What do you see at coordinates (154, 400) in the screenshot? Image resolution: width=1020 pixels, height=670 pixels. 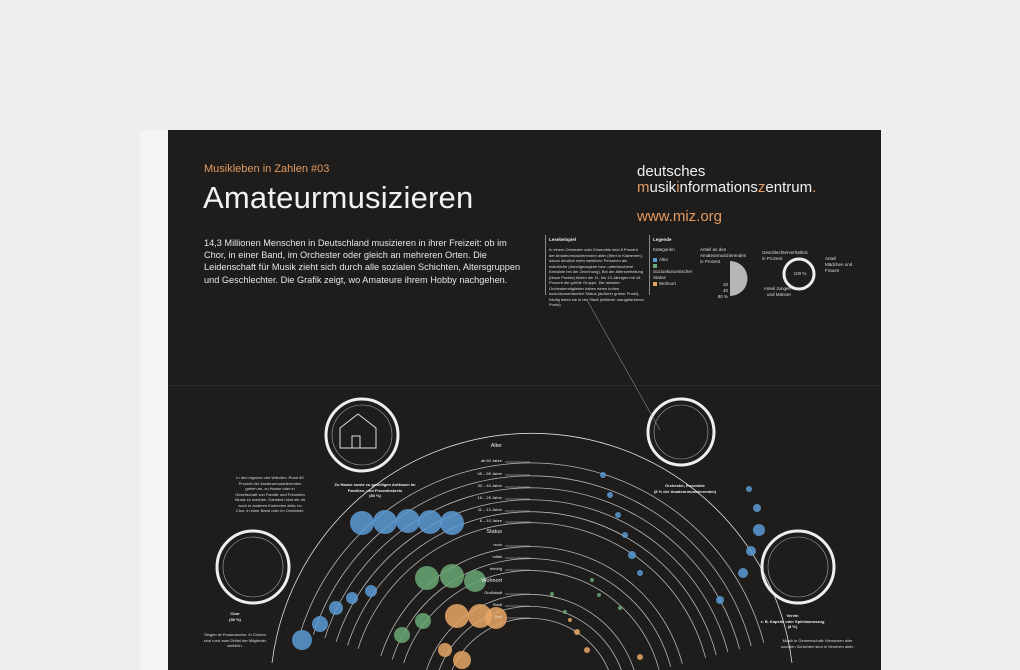 I see `poster-margin-strip` at bounding box center [154, 400].